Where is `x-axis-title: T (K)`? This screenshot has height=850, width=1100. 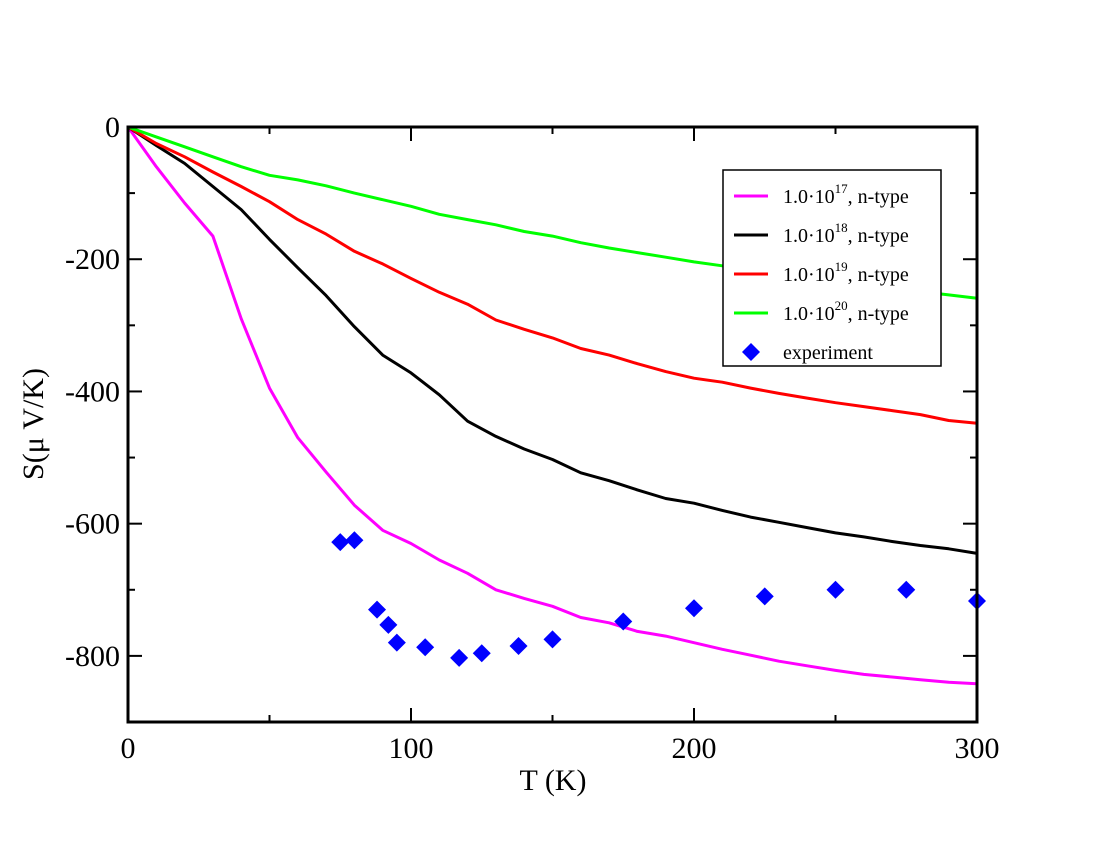
x-axis-title: T (K) is located at coordinates (553, 780).